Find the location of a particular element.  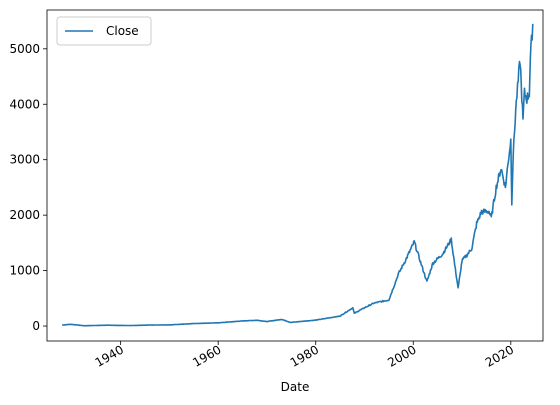

y-axis: 0 1000 2000 3000 4000 5000 is located at coordinates (28, 187).